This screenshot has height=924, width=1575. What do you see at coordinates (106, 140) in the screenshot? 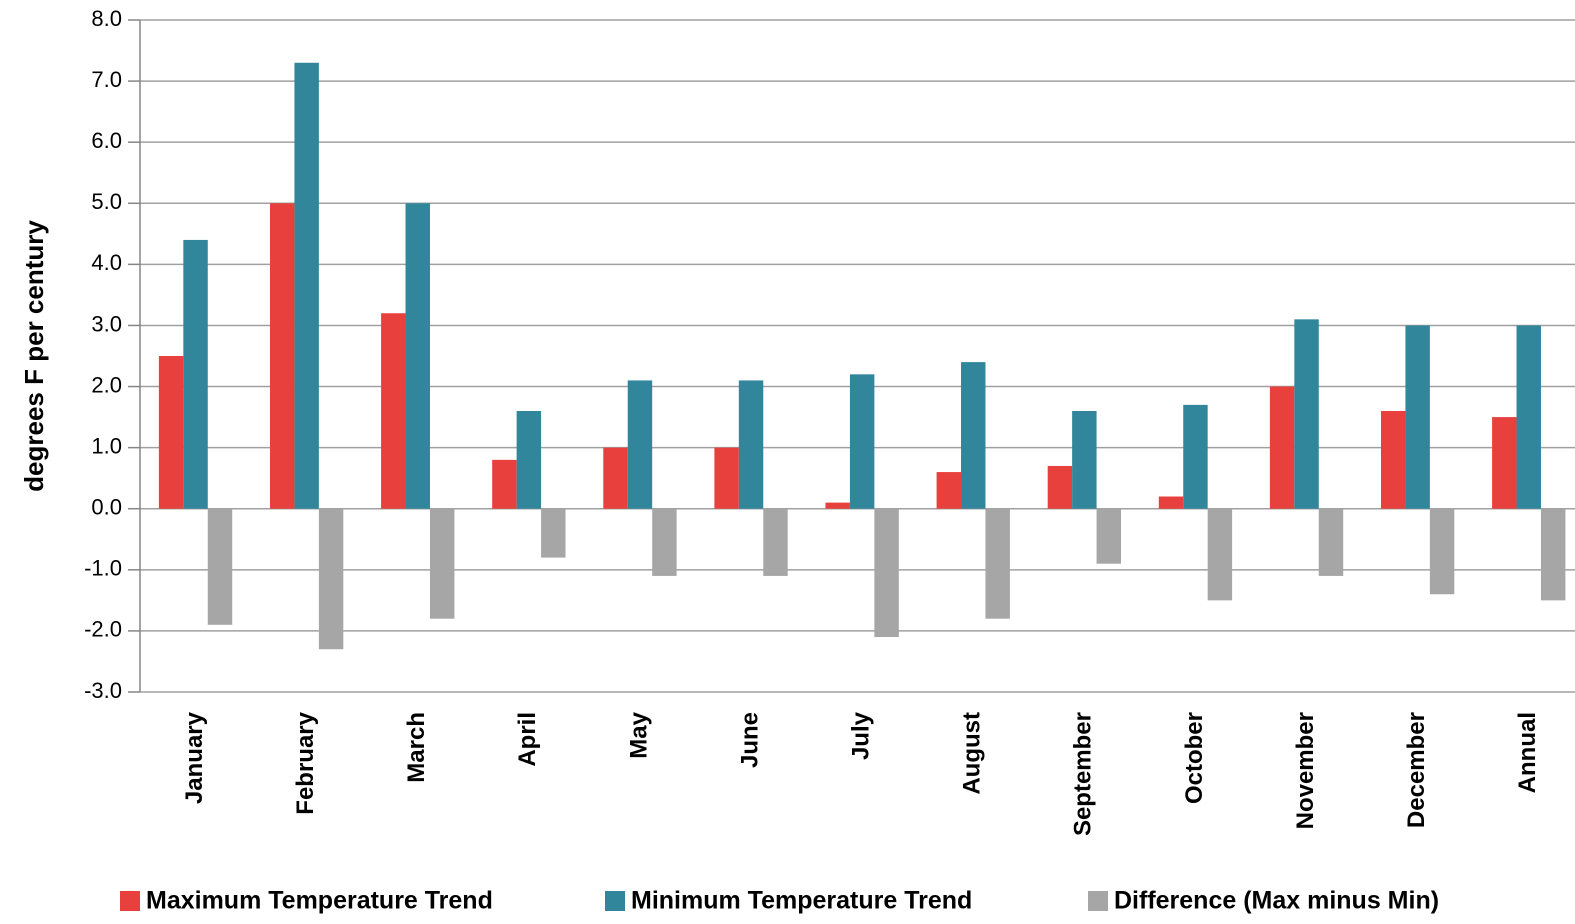
I see `y-tick-label: 6.0` at bounding box center [106, 140].